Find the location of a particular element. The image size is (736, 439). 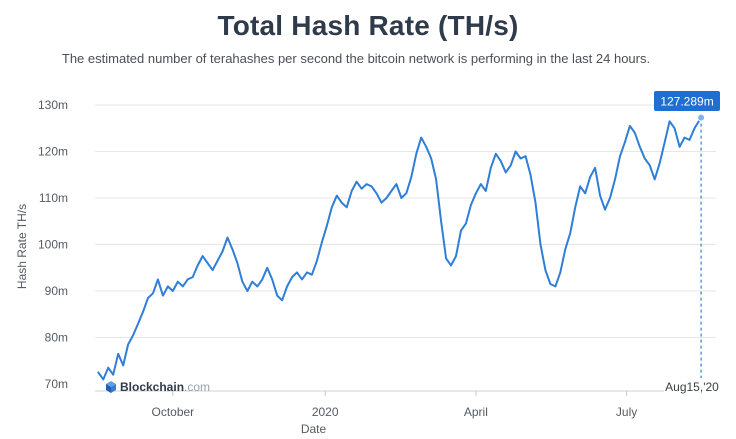

y-axis-label: Hash Rate TH/s is located at coordinates (22, 246).